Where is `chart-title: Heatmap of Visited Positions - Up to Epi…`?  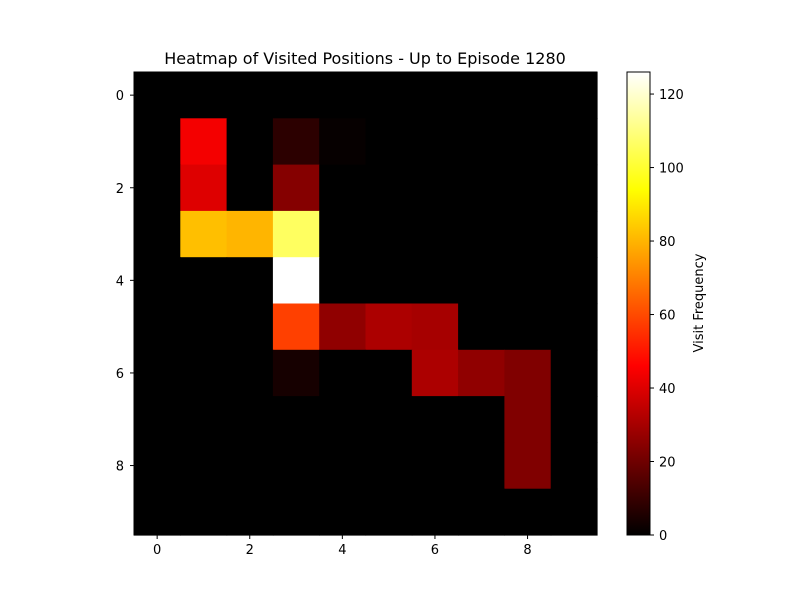
chart-title: Heatmap of Visited Positions - Up to Epi… is located at coordinates (365, 58).